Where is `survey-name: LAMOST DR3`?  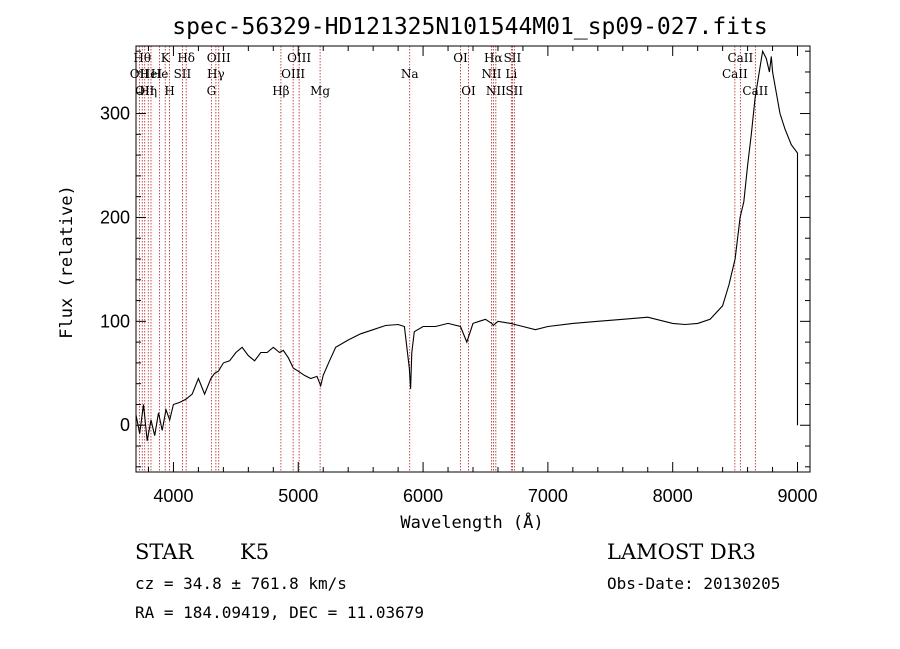 survey-name: LAMOST DR3 is located at coordinates (681, 552).